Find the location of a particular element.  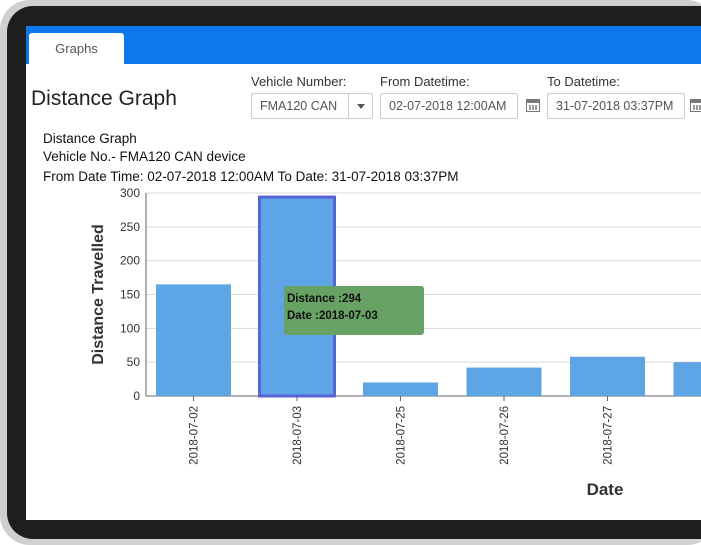

chevron-down-icon is located at coordinates (360, 106).